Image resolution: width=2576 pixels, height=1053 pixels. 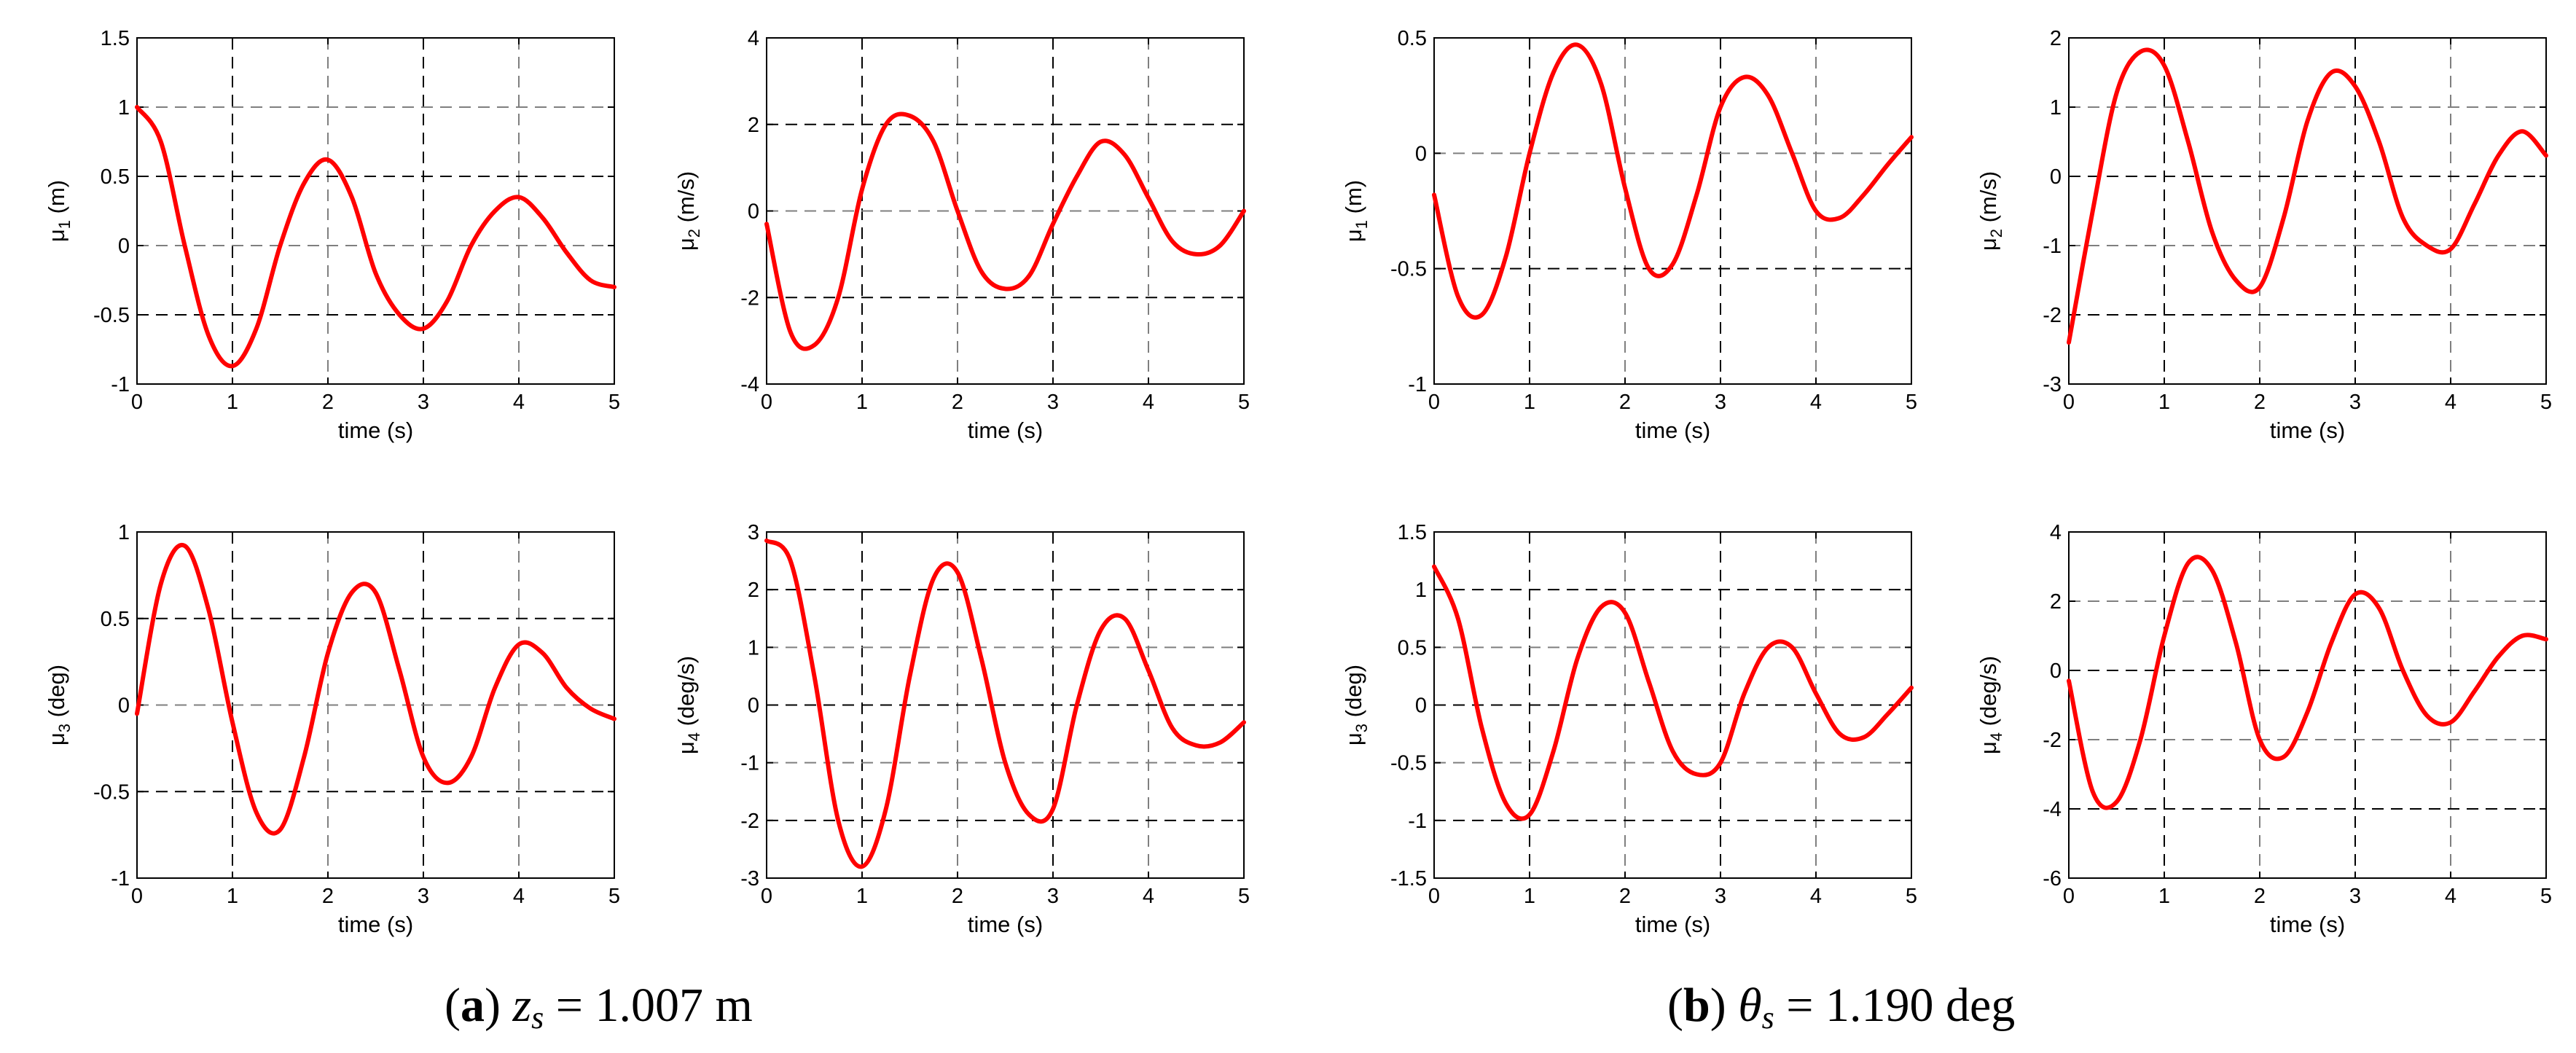 What do you see at coordinates (749, 821) in the screenshot?
I see `y-tick-label: -2` at bounding box center [749, 821].